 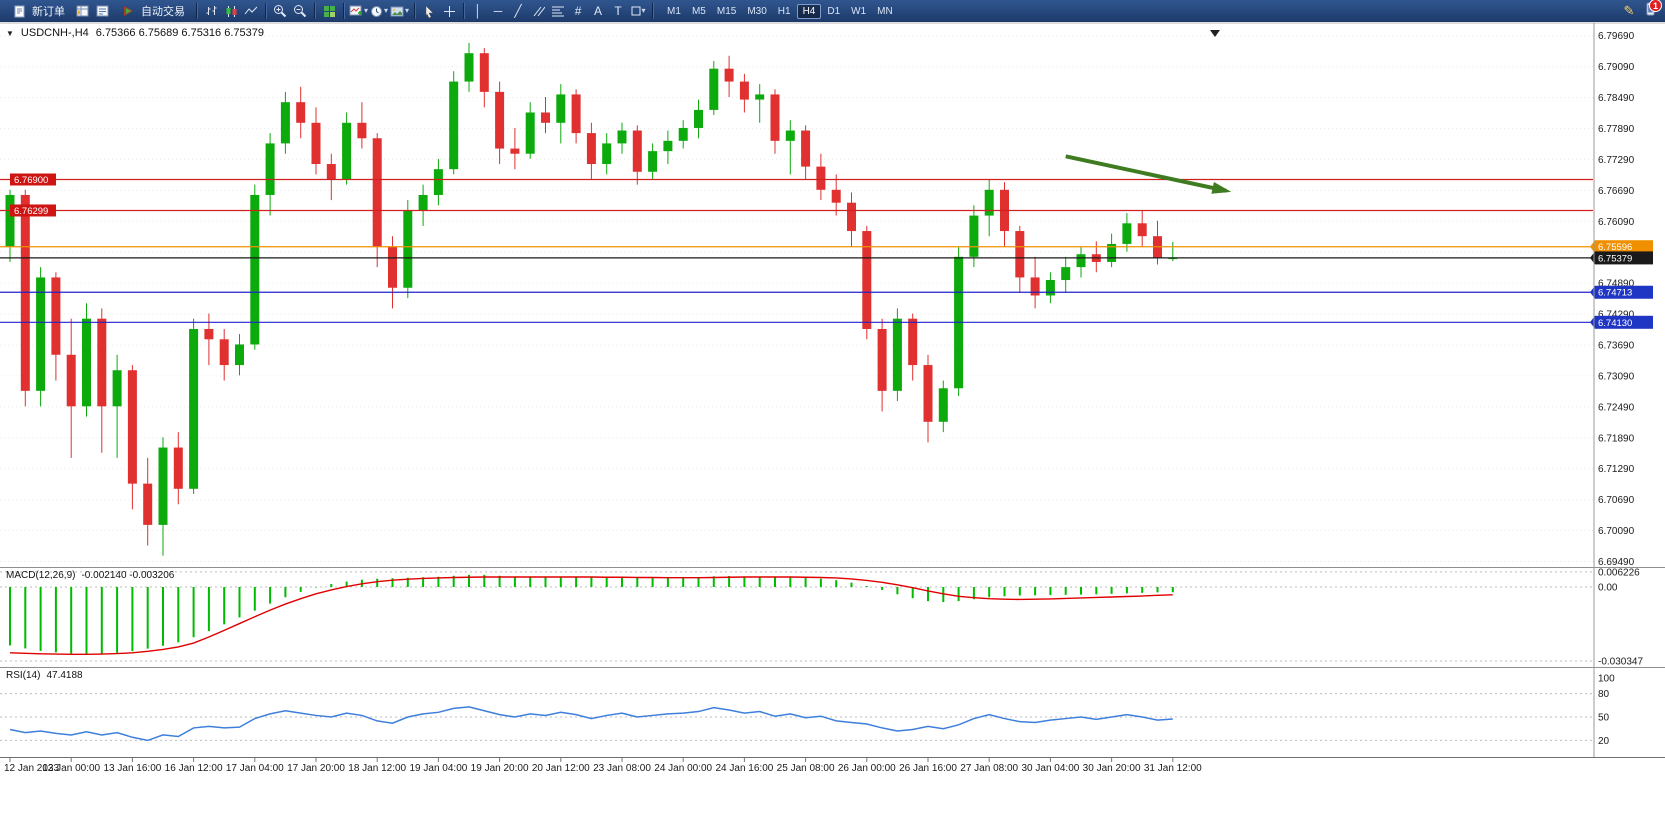 What do you see at coordinates (618, 11) in the screenshot?
I see `label-icon: T` at bounding box center [618, 11].